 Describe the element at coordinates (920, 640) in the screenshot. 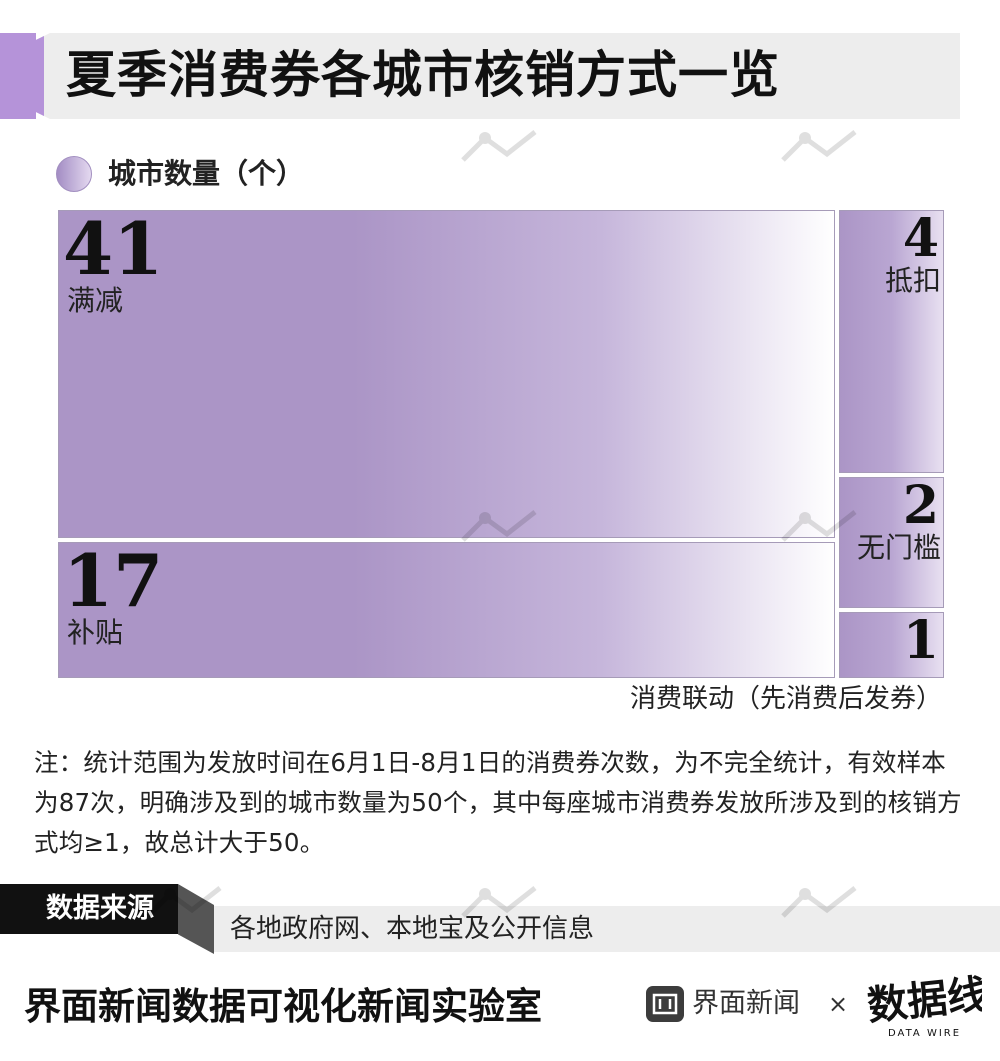

I see `tile-value: 1` at that location.